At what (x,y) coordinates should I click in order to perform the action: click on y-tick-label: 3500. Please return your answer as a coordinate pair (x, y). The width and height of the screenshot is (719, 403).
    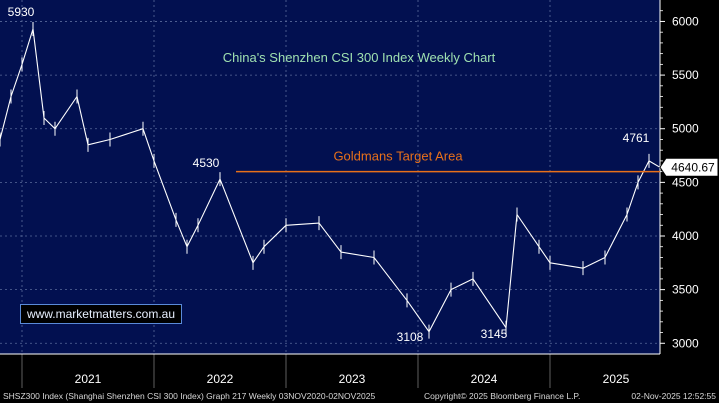
    Looking at the image, I should click on (685, 290).